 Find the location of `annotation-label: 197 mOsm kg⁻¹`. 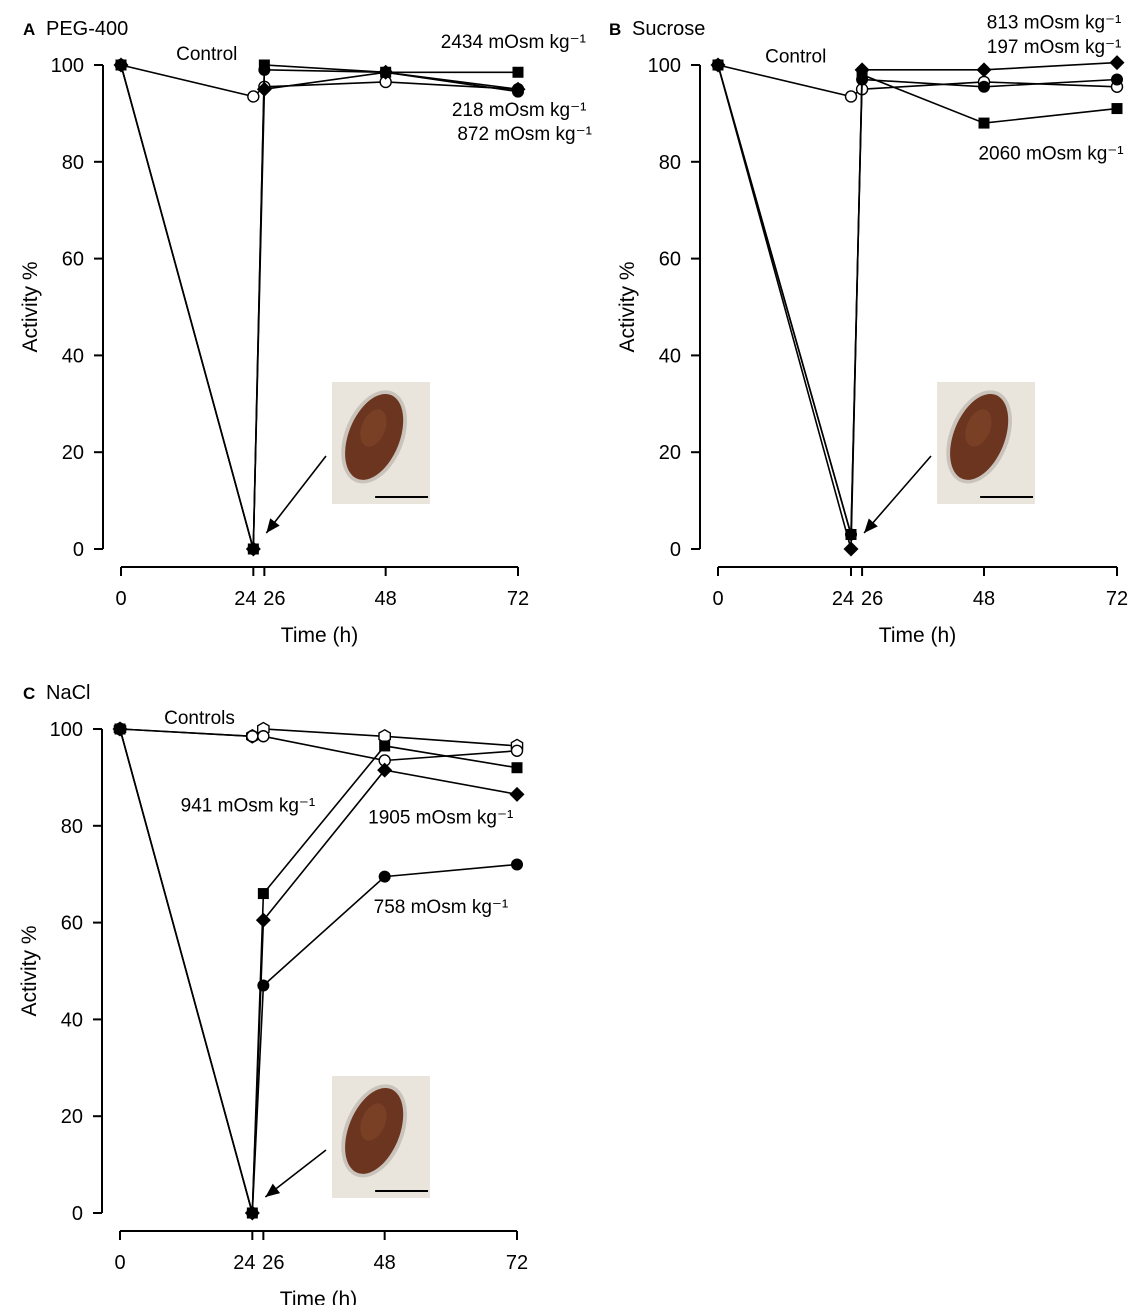

annotation-label: 197 mOsm kg⁻¹ is located at coordinates (1054, 47).